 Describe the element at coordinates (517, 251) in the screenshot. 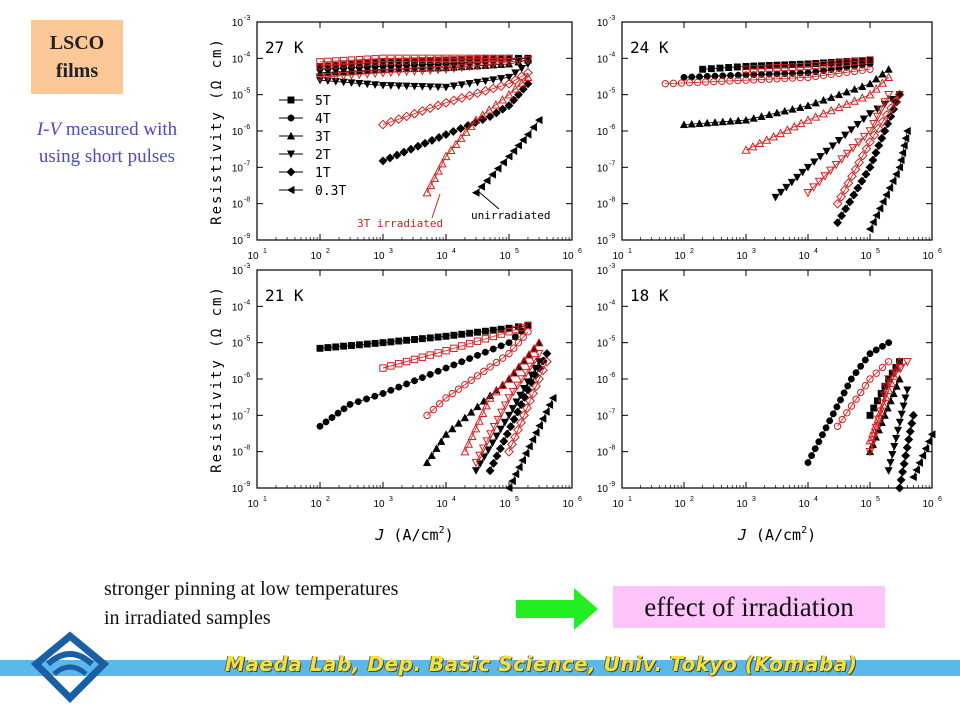

I see `x-tick-exponent: 5` at that location.